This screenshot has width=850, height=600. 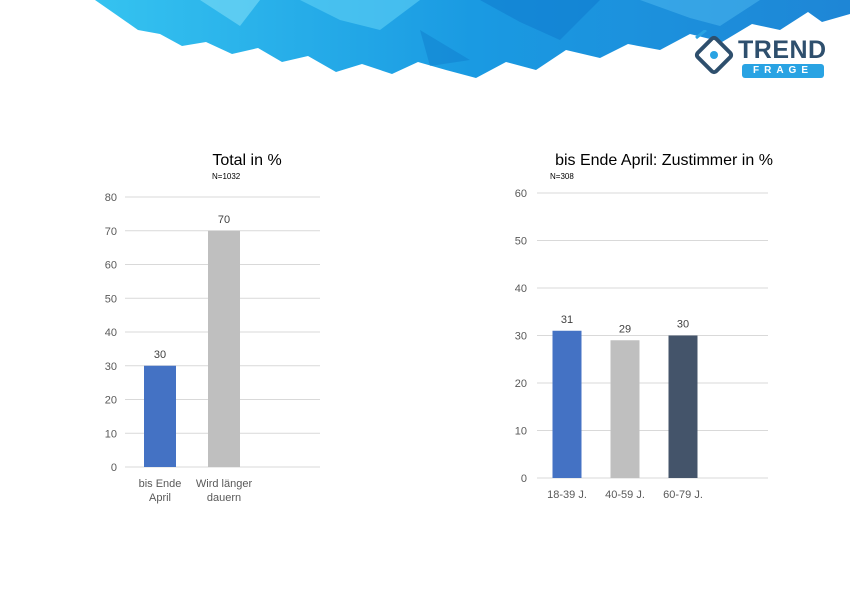 I want to click on y-tick-label: 70, so click(x=111, y=232).